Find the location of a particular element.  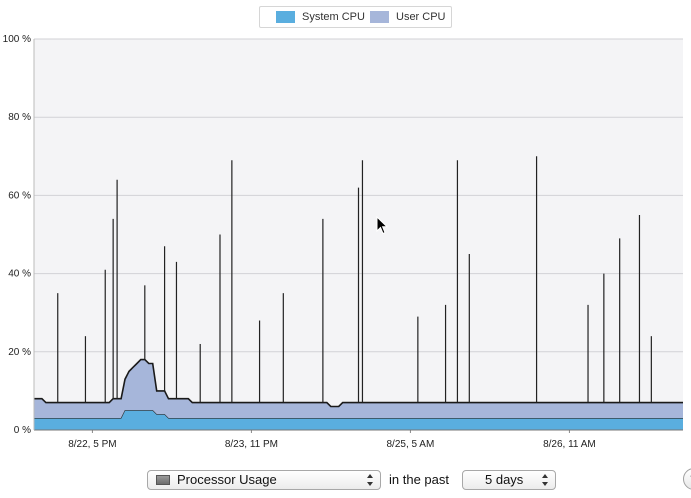

system-cpu-area is located at coordinates (358, 420).